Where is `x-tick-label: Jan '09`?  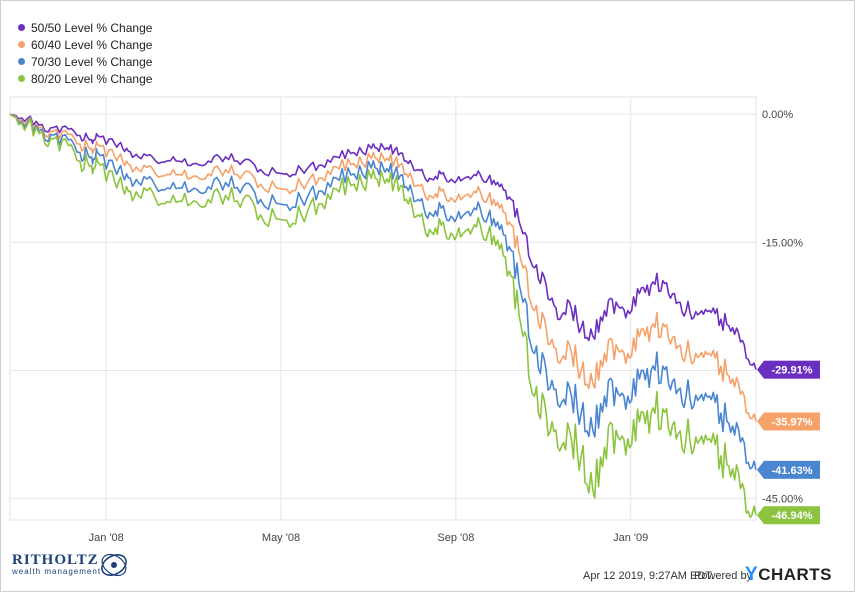
x-tick-label: Jan '09 is located at coordinates (630, 538).